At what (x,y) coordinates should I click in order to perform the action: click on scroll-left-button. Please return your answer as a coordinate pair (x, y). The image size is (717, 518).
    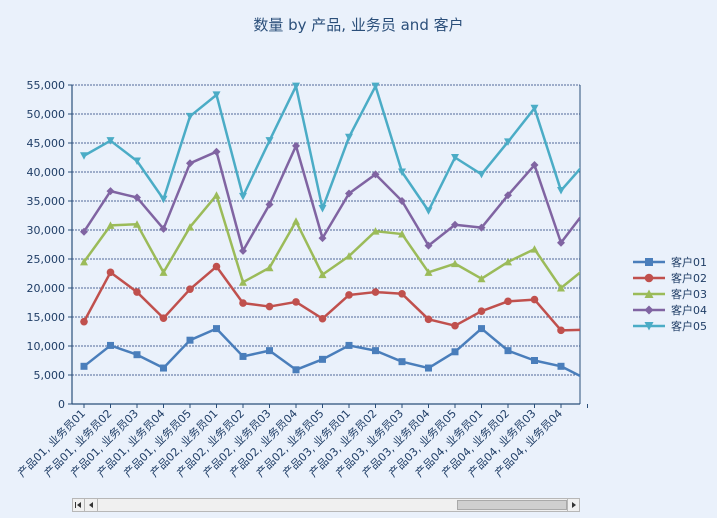
    Looking at the image, I should click on (92, 505).